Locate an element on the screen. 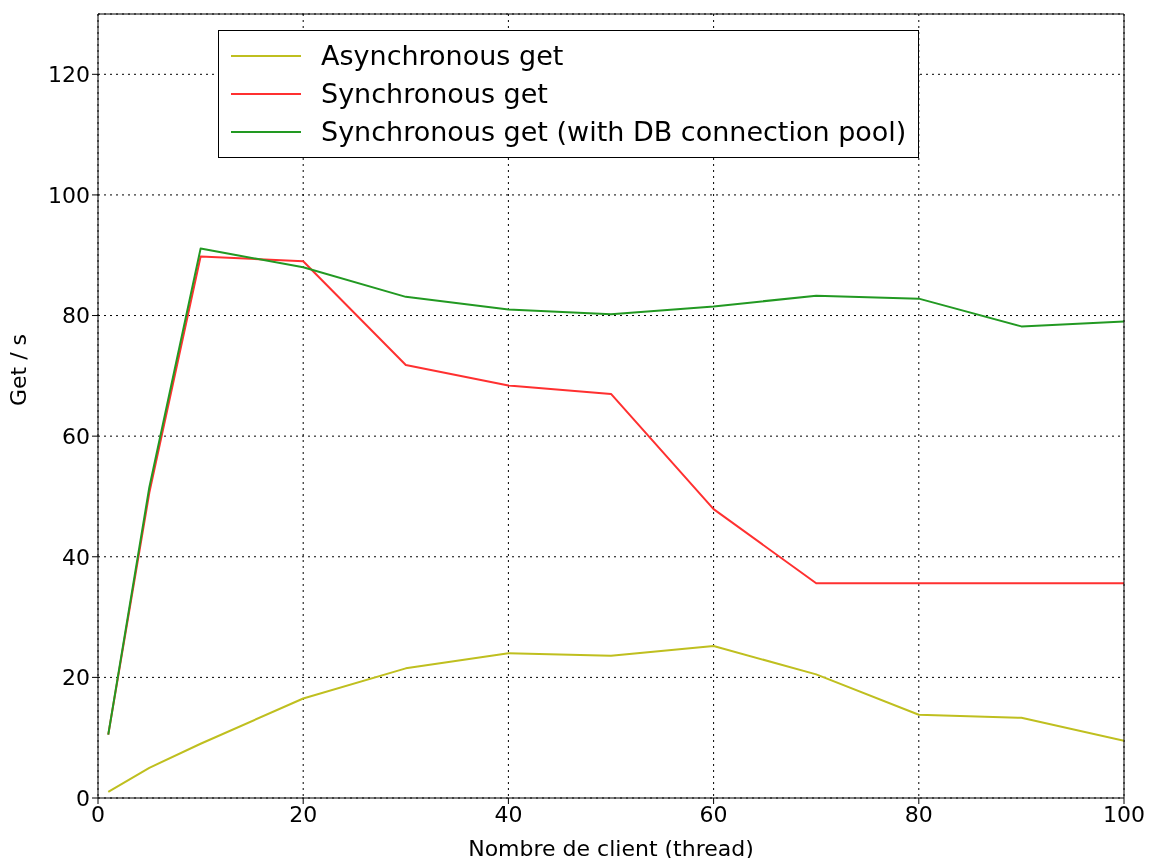 This screenshot has width=1156, height=864. y-tick-label: 20 is located at coordinates (76, 678).